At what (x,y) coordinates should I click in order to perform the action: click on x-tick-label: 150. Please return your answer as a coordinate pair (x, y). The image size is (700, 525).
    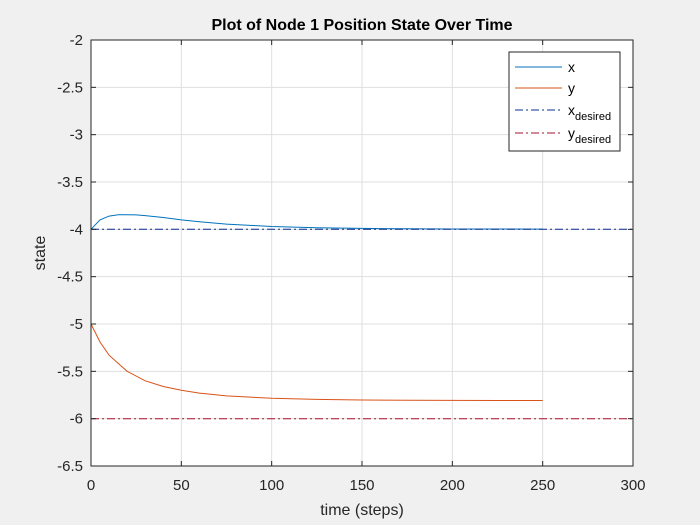
    Looking at the image, I should click on (361, 485).